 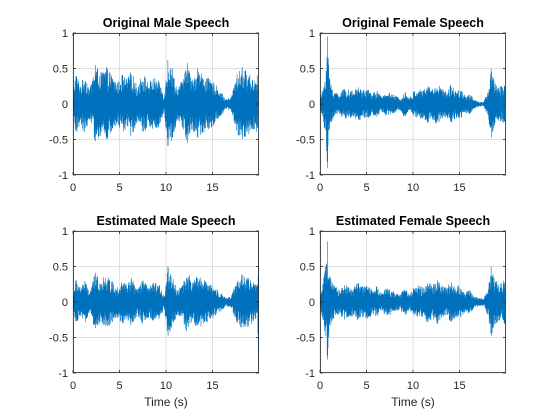 I want to click on axes-title: Original Male Speech, so click(x=166, y=23).